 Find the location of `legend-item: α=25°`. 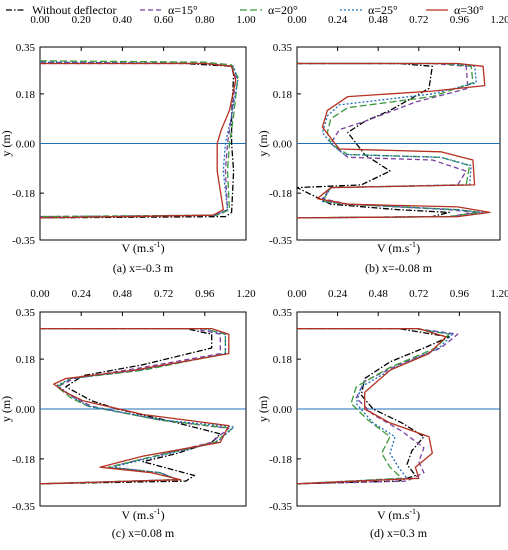

legend-item: α=25° is located at coordinates (369, 10).